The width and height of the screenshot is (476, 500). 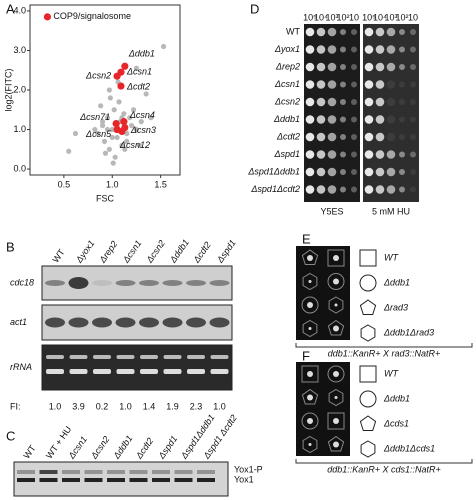 I want to click on legend-label: Δcds1, so click(x=396, y=423).